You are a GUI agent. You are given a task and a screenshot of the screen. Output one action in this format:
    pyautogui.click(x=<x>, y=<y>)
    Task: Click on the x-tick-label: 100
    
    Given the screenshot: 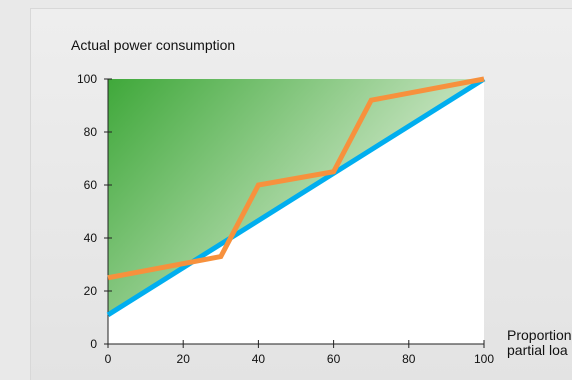 What is the action you would take?
    pyautogui.click(x=484, y=359)
    